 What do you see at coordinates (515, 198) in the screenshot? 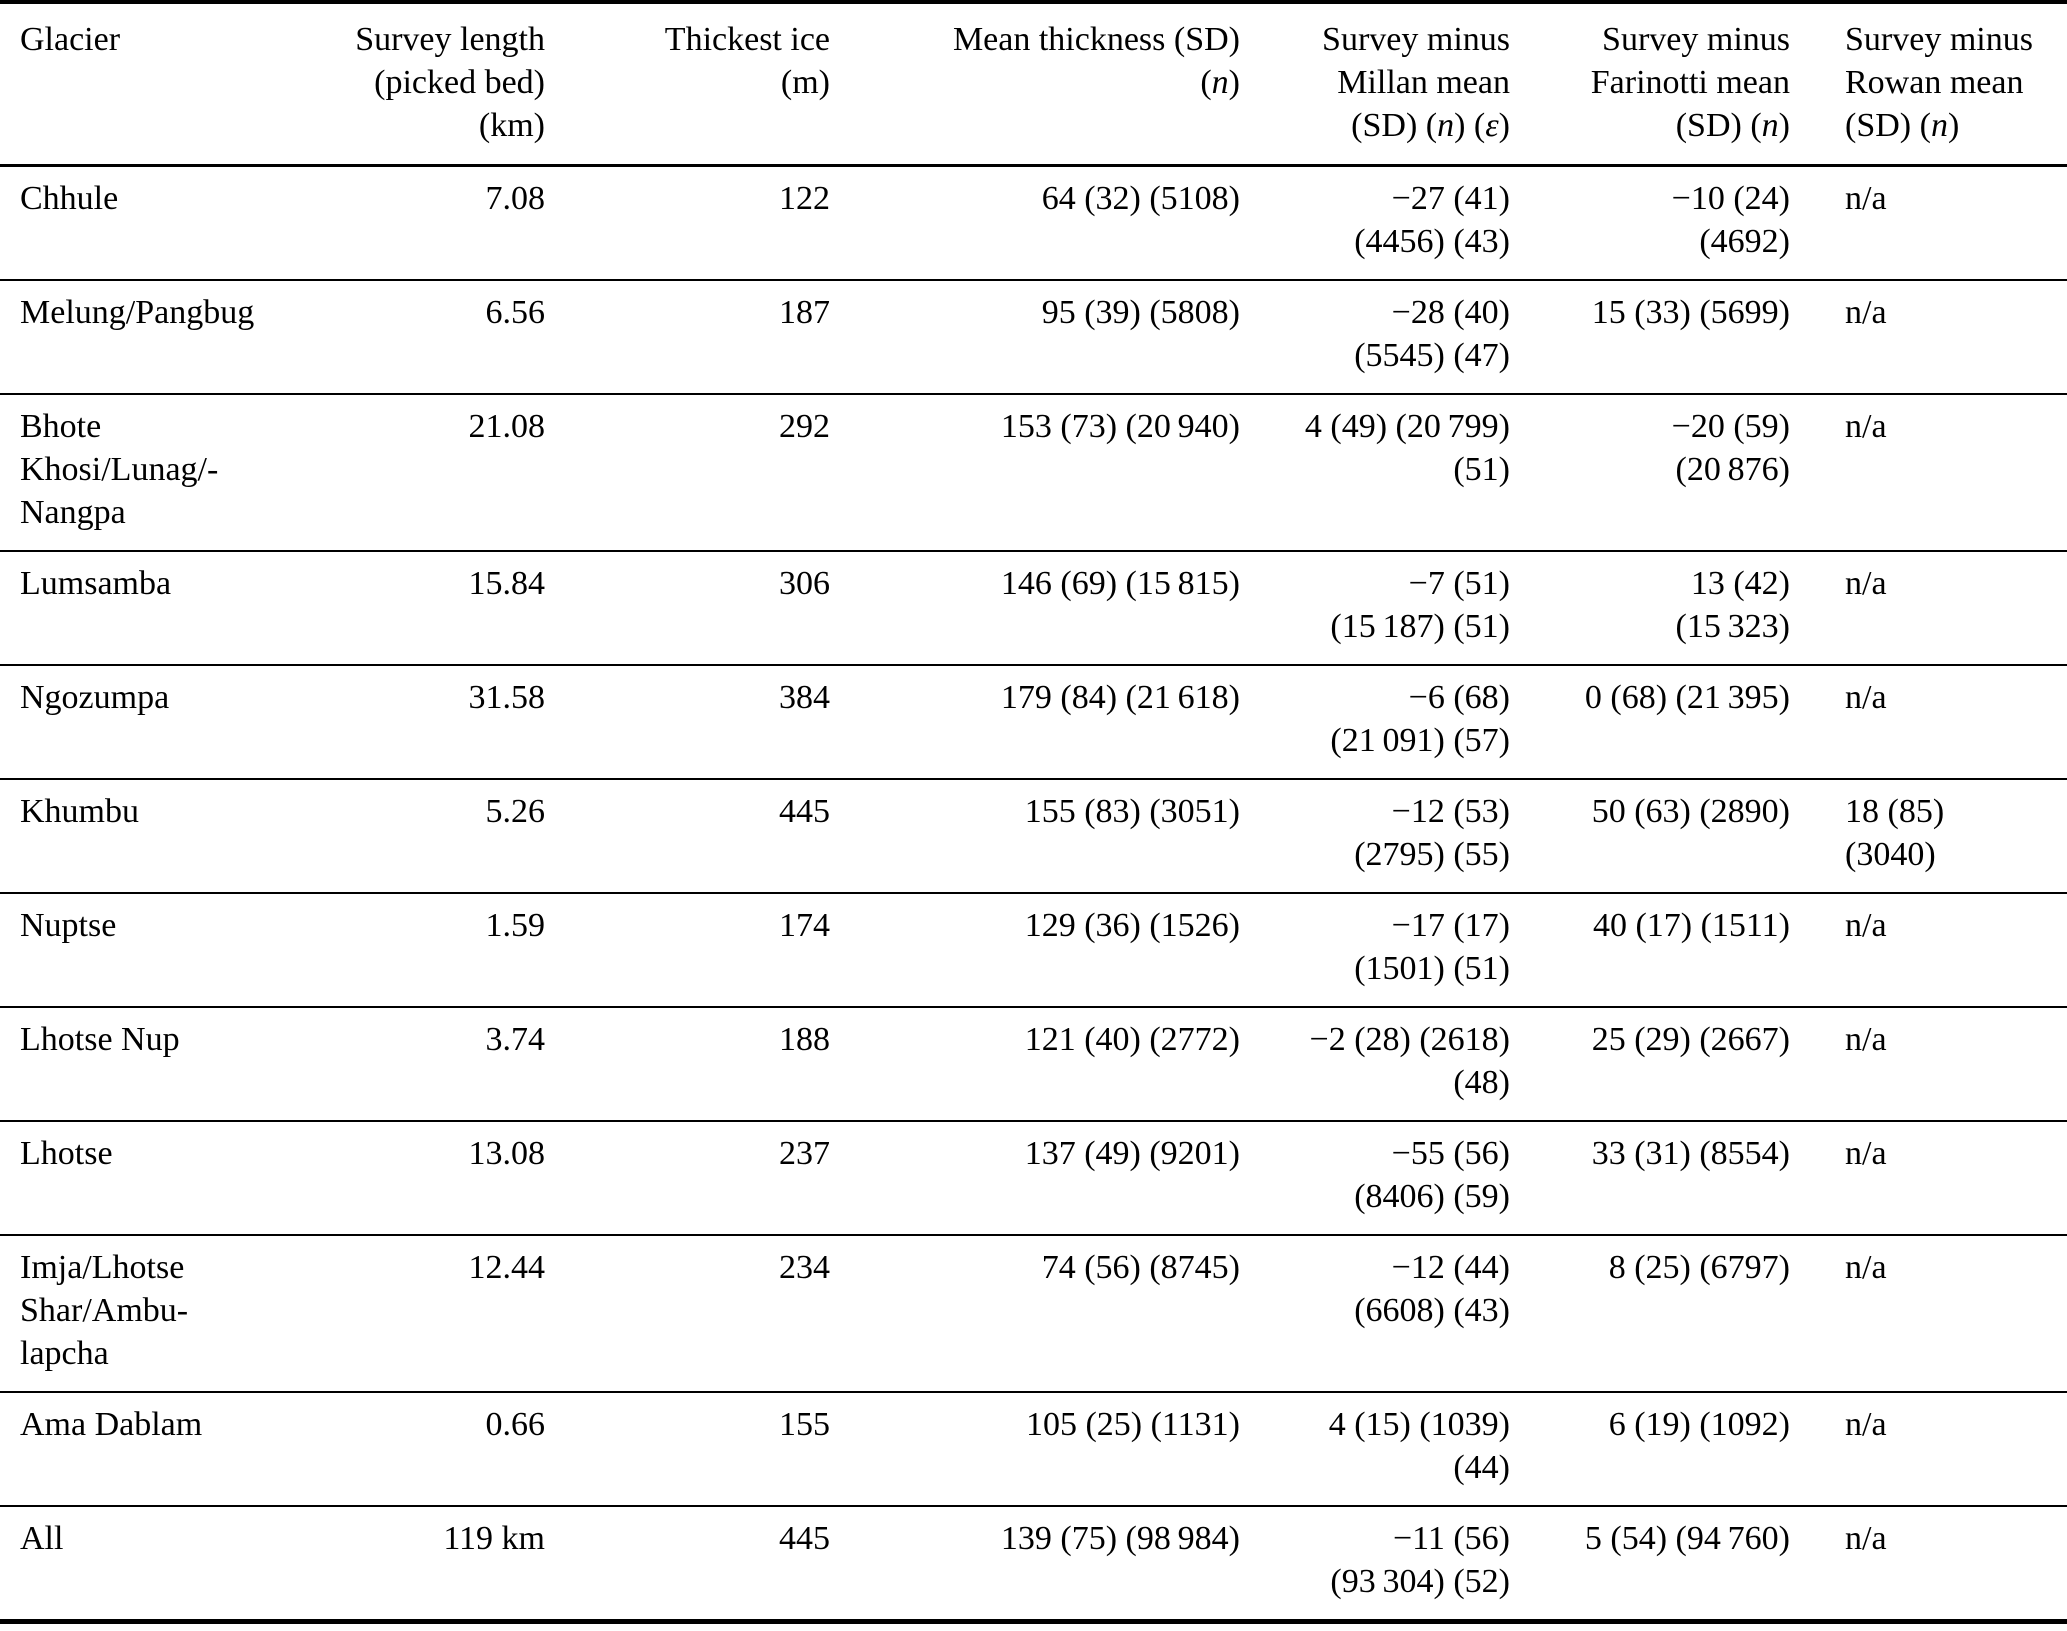
I see `cell-survey-length: 7.08` at bounding box center [515, 198].